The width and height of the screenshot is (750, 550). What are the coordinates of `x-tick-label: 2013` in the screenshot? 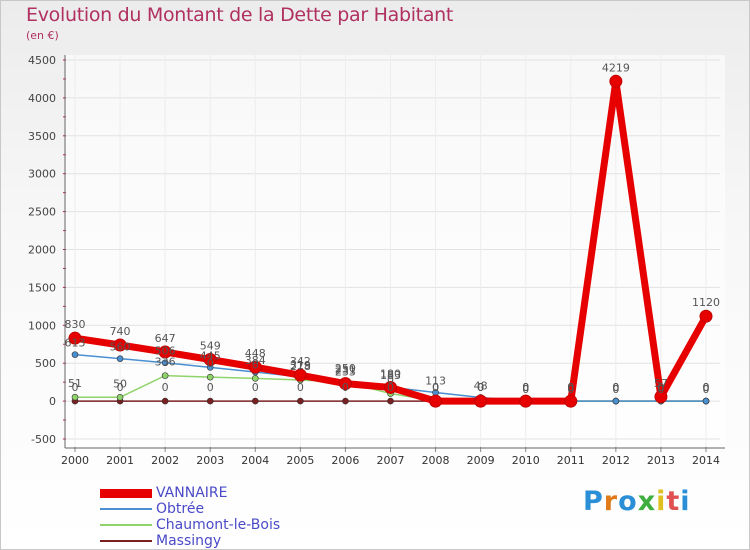 It's located at (661, 460).